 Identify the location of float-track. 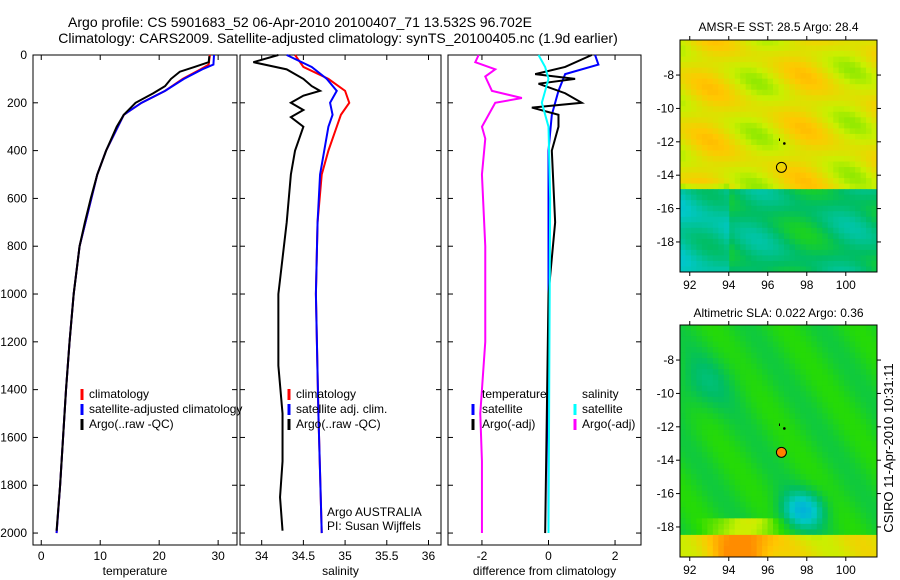
(784, 428).